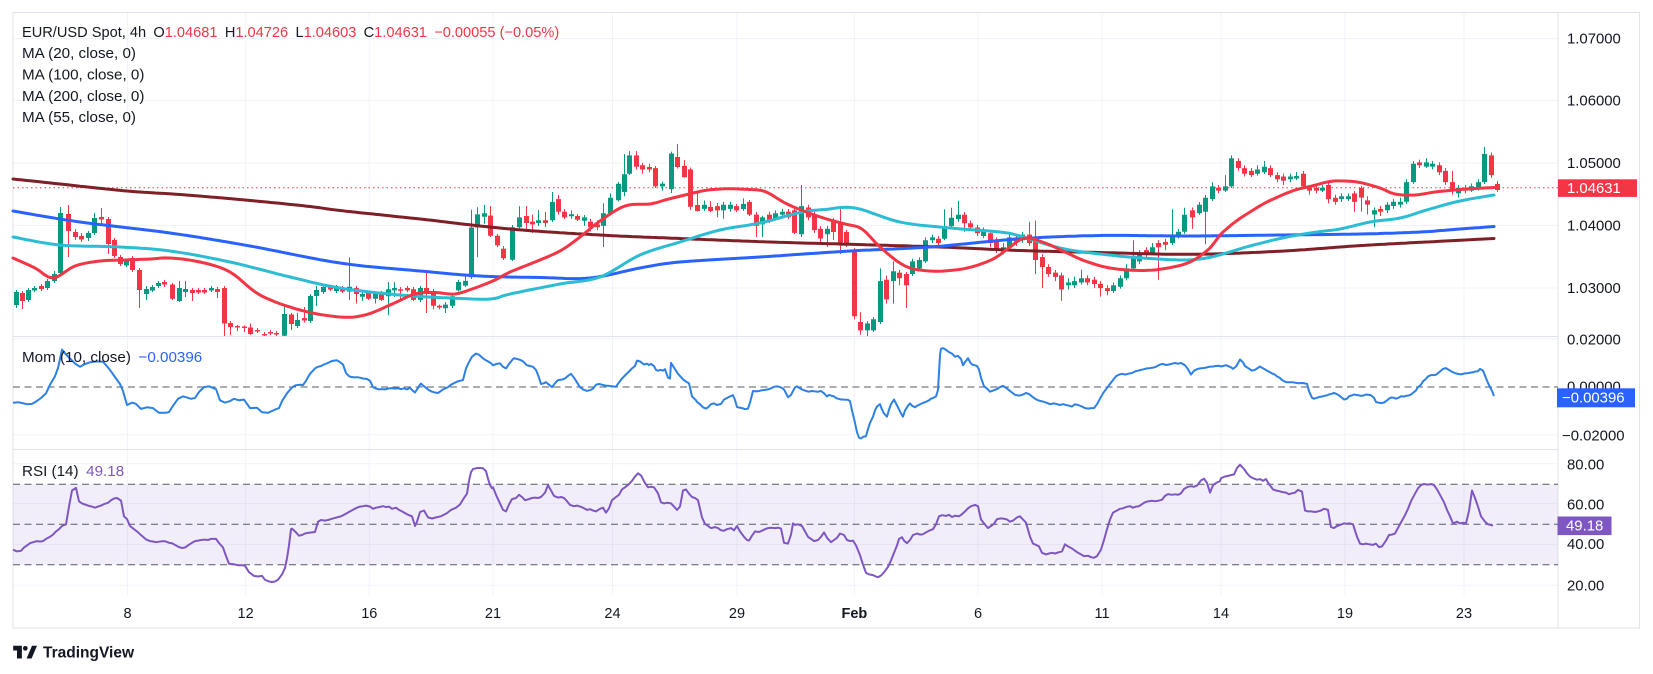 This screenshot has width=1653, height=674. I want to click on svg-text: 1.05000, so click(1594, 164).